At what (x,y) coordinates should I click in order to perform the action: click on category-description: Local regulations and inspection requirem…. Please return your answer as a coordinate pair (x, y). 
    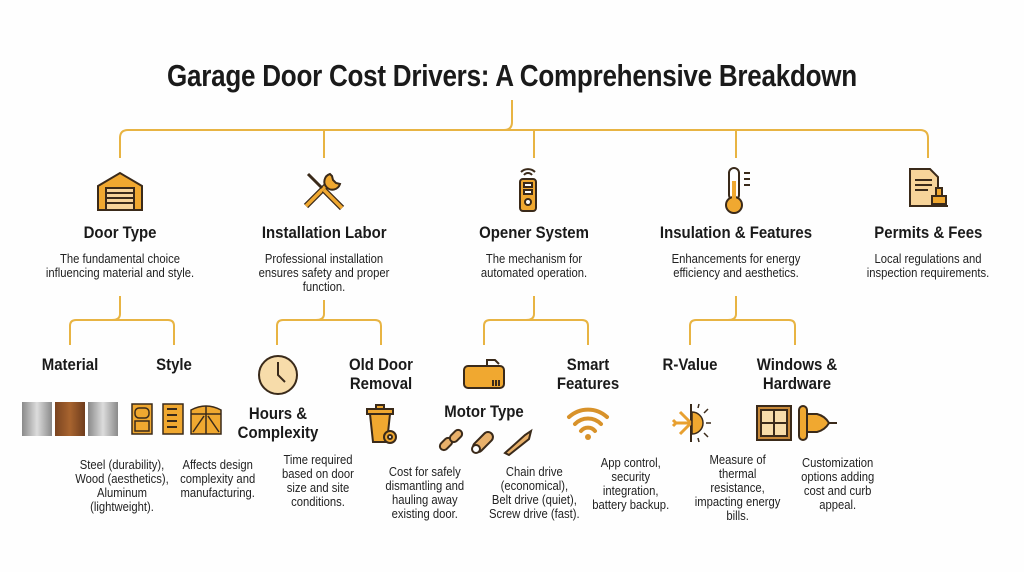
    Looking at the image, I should click on (928, 266).